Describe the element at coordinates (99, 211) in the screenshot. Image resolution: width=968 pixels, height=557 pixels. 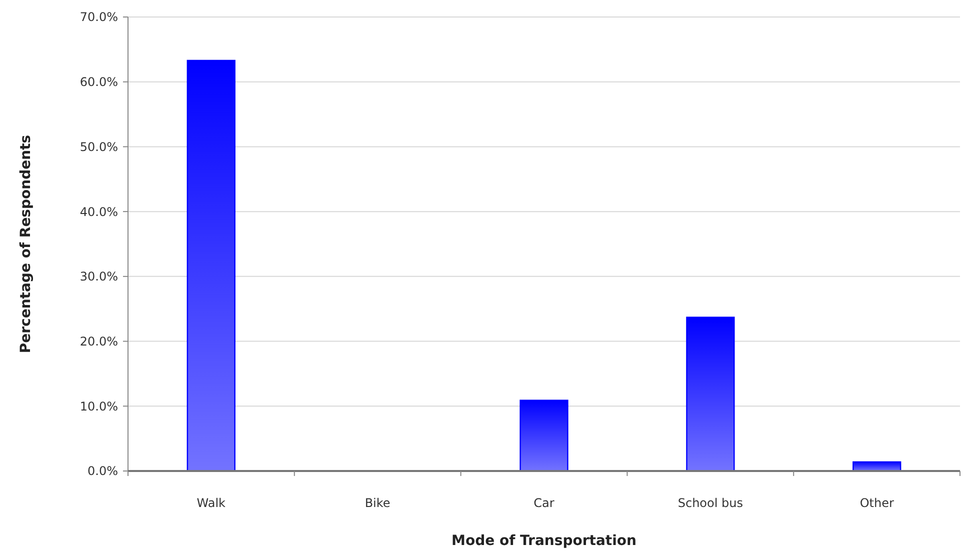
I see `y-tick-label: 40.0%` at that location.